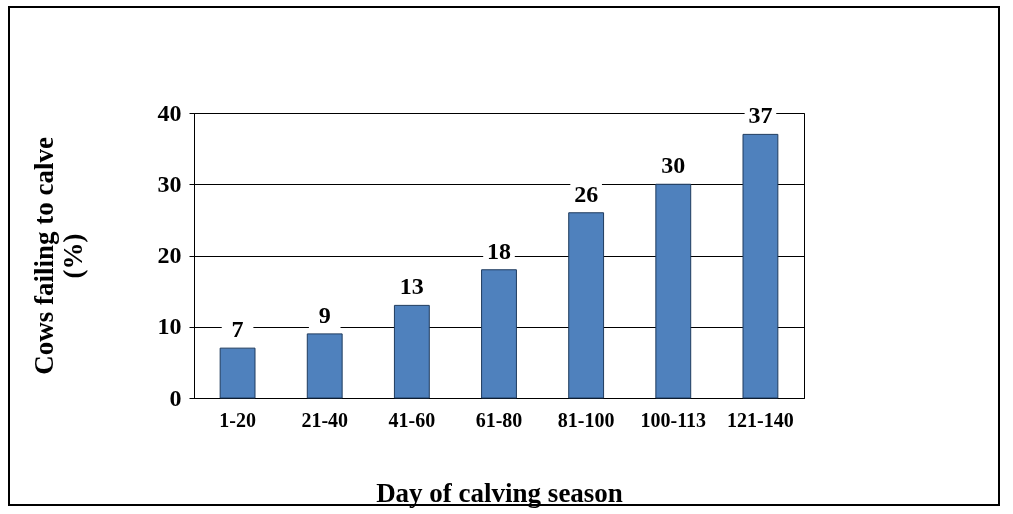  I want to click on data-label: 13, so click(411, 286).